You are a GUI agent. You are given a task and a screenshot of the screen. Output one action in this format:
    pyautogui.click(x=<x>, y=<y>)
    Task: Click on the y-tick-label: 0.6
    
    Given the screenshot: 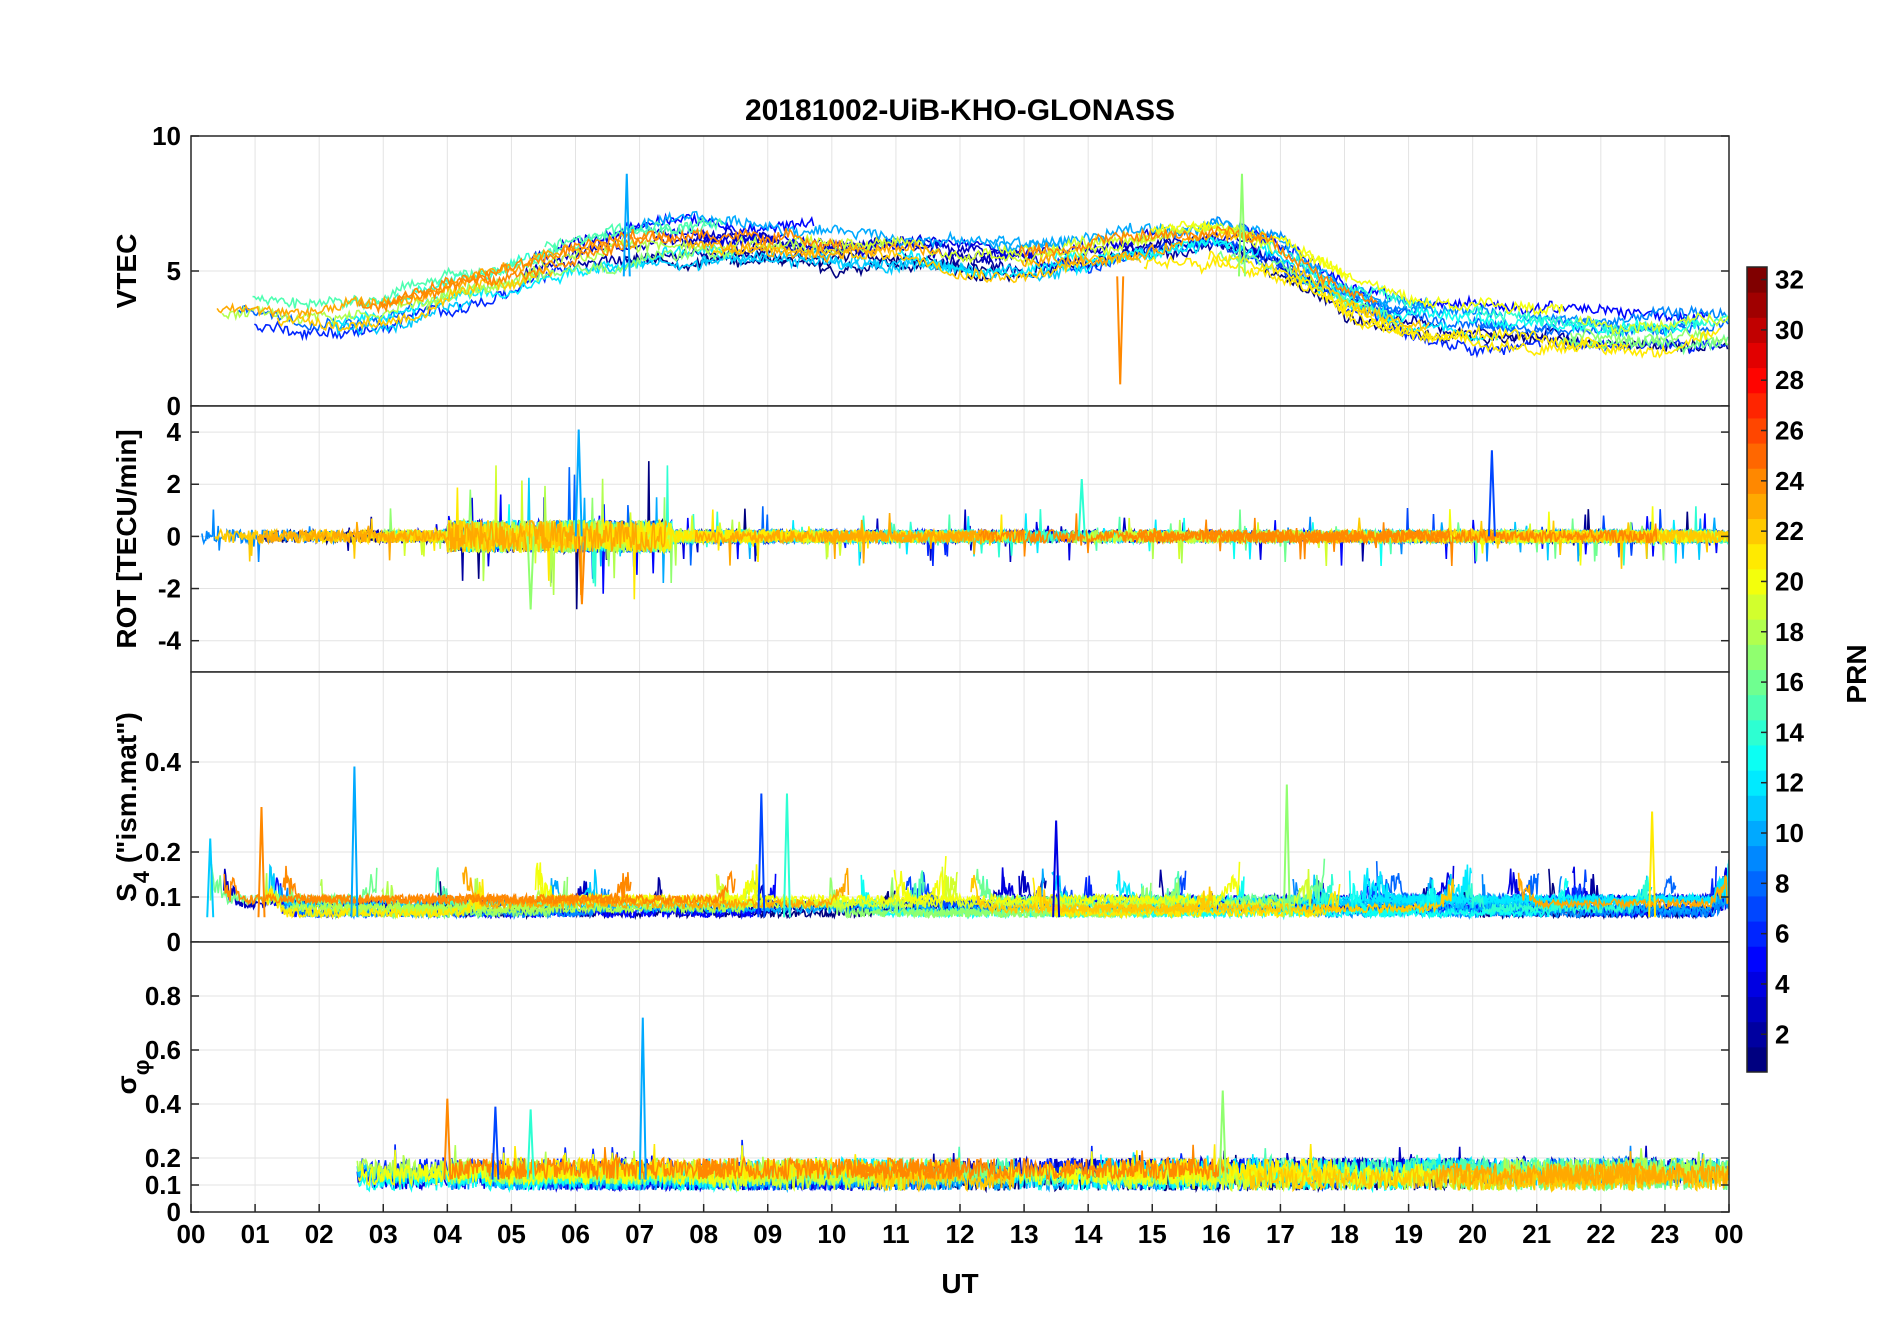 What is the action you would take?
    pyautogui.click(x=163, y=1050)
    